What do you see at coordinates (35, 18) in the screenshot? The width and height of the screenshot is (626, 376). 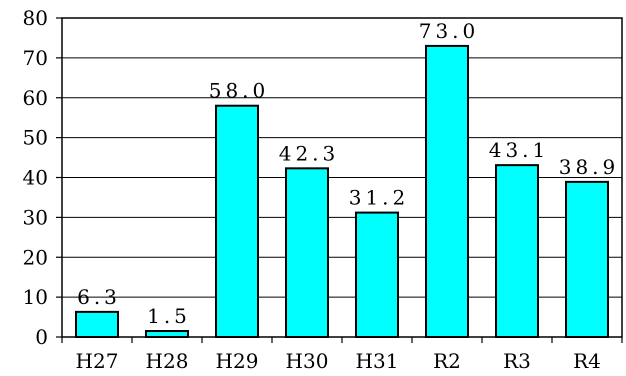 I see `y-tick-label: 80` at bounding box center [35, 18].